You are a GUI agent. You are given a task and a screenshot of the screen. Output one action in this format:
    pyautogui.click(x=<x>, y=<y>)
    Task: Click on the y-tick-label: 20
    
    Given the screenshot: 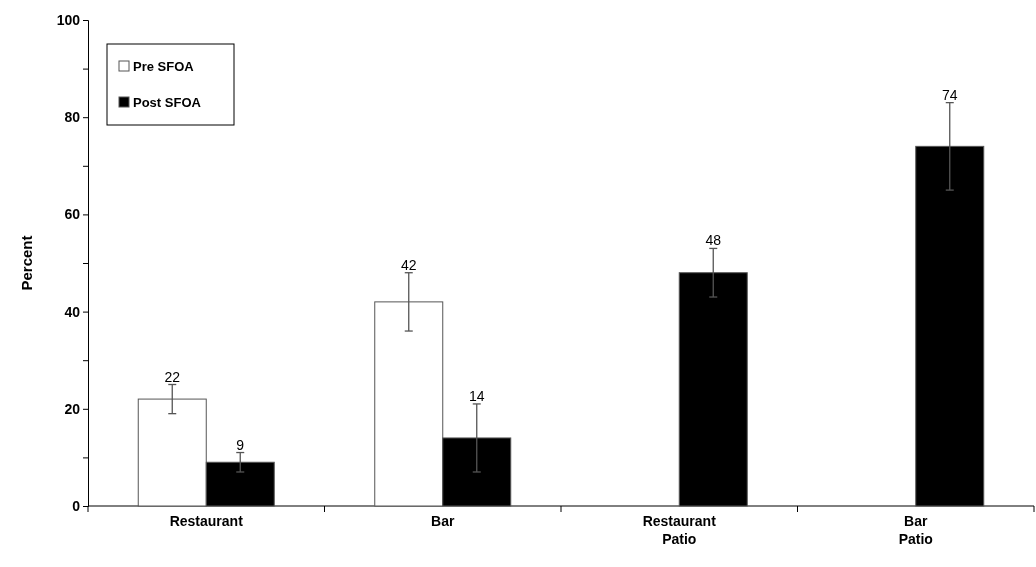 What is the action you would take?
    pyautogui.click(x=72, y=408)
    